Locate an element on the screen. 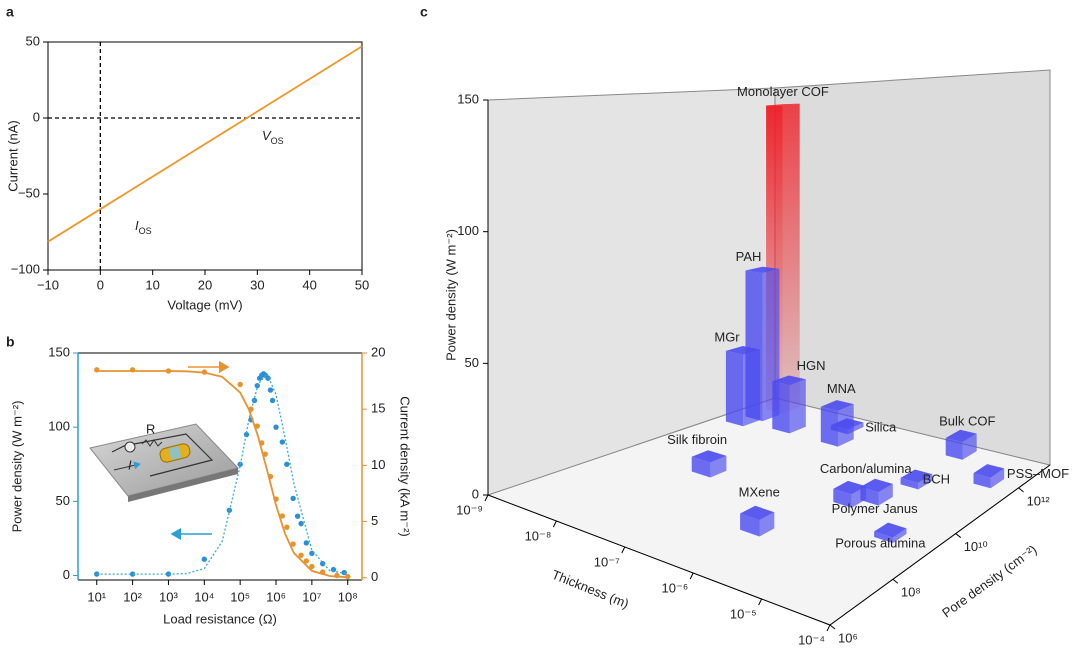 The height and width of the screenshot is (648, 1080). x-tick-label: 10⁻⁹ is located at coordinates (469, 509).